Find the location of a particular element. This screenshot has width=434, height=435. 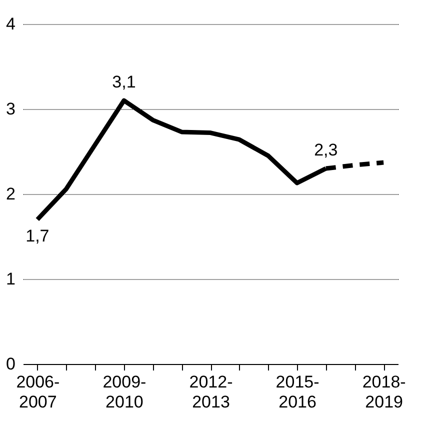

x-tick-label: 2006-2007 is located at coordinates (38, 392).